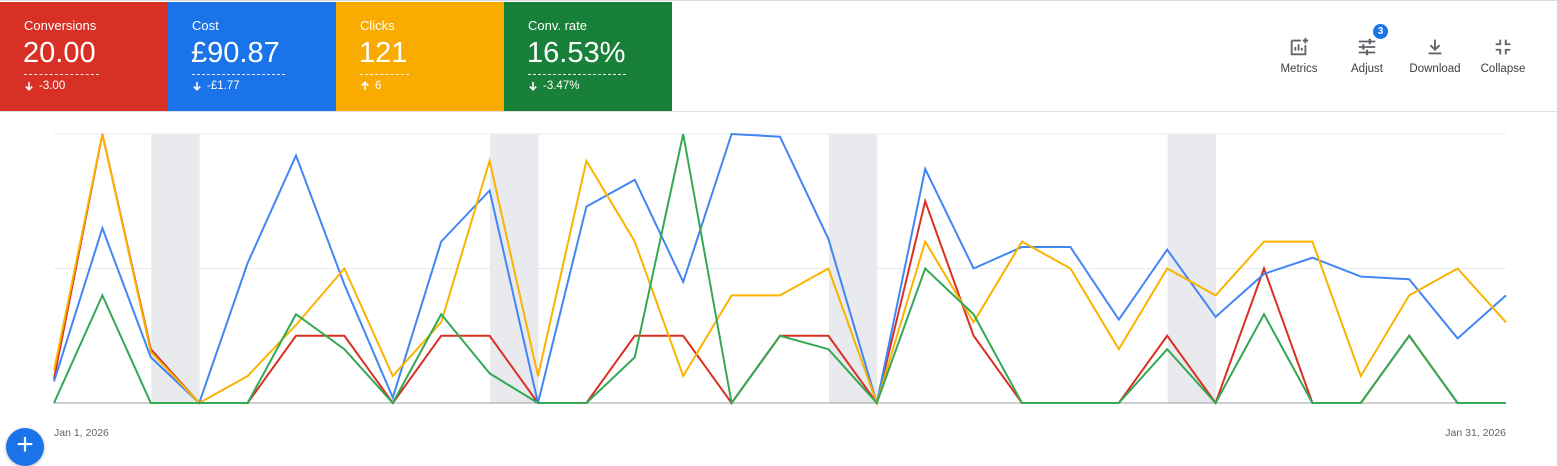  I want to click on x-axis-end-label: Jan 31, 2026, so click(1475, 433).